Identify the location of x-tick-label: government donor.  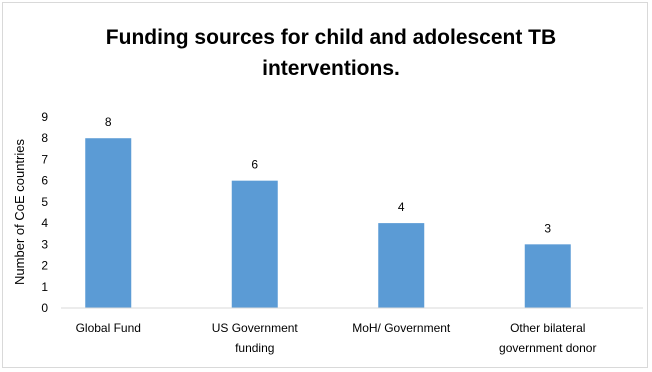
(547, 348).